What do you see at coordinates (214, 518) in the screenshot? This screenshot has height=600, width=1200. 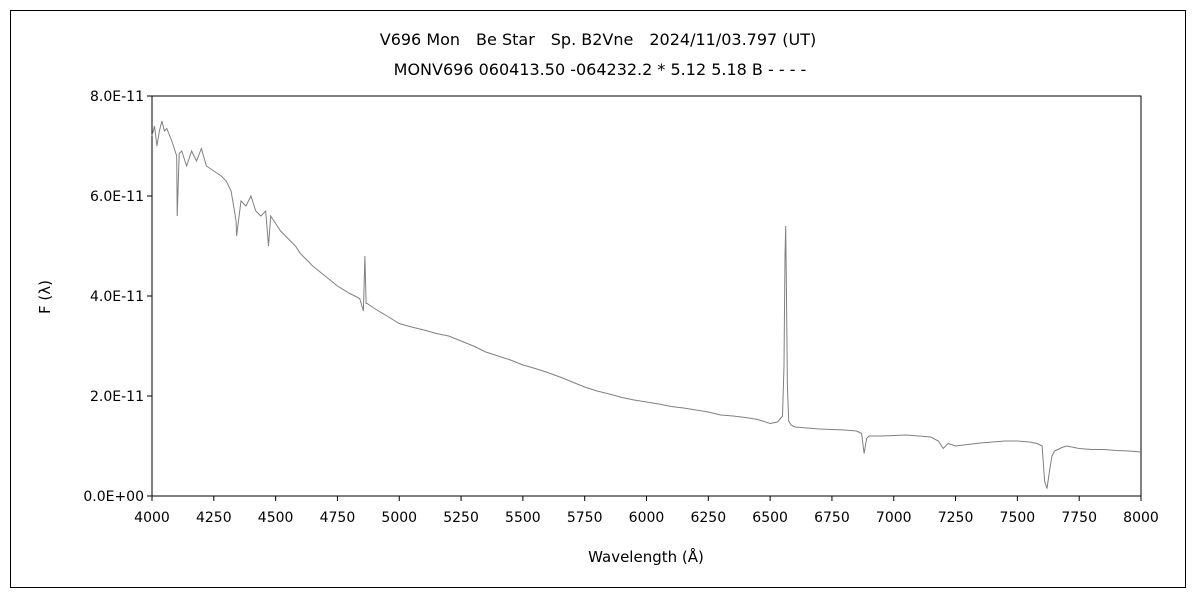 I see `x-tick-label: 4250` at bounding box center [214, 518].